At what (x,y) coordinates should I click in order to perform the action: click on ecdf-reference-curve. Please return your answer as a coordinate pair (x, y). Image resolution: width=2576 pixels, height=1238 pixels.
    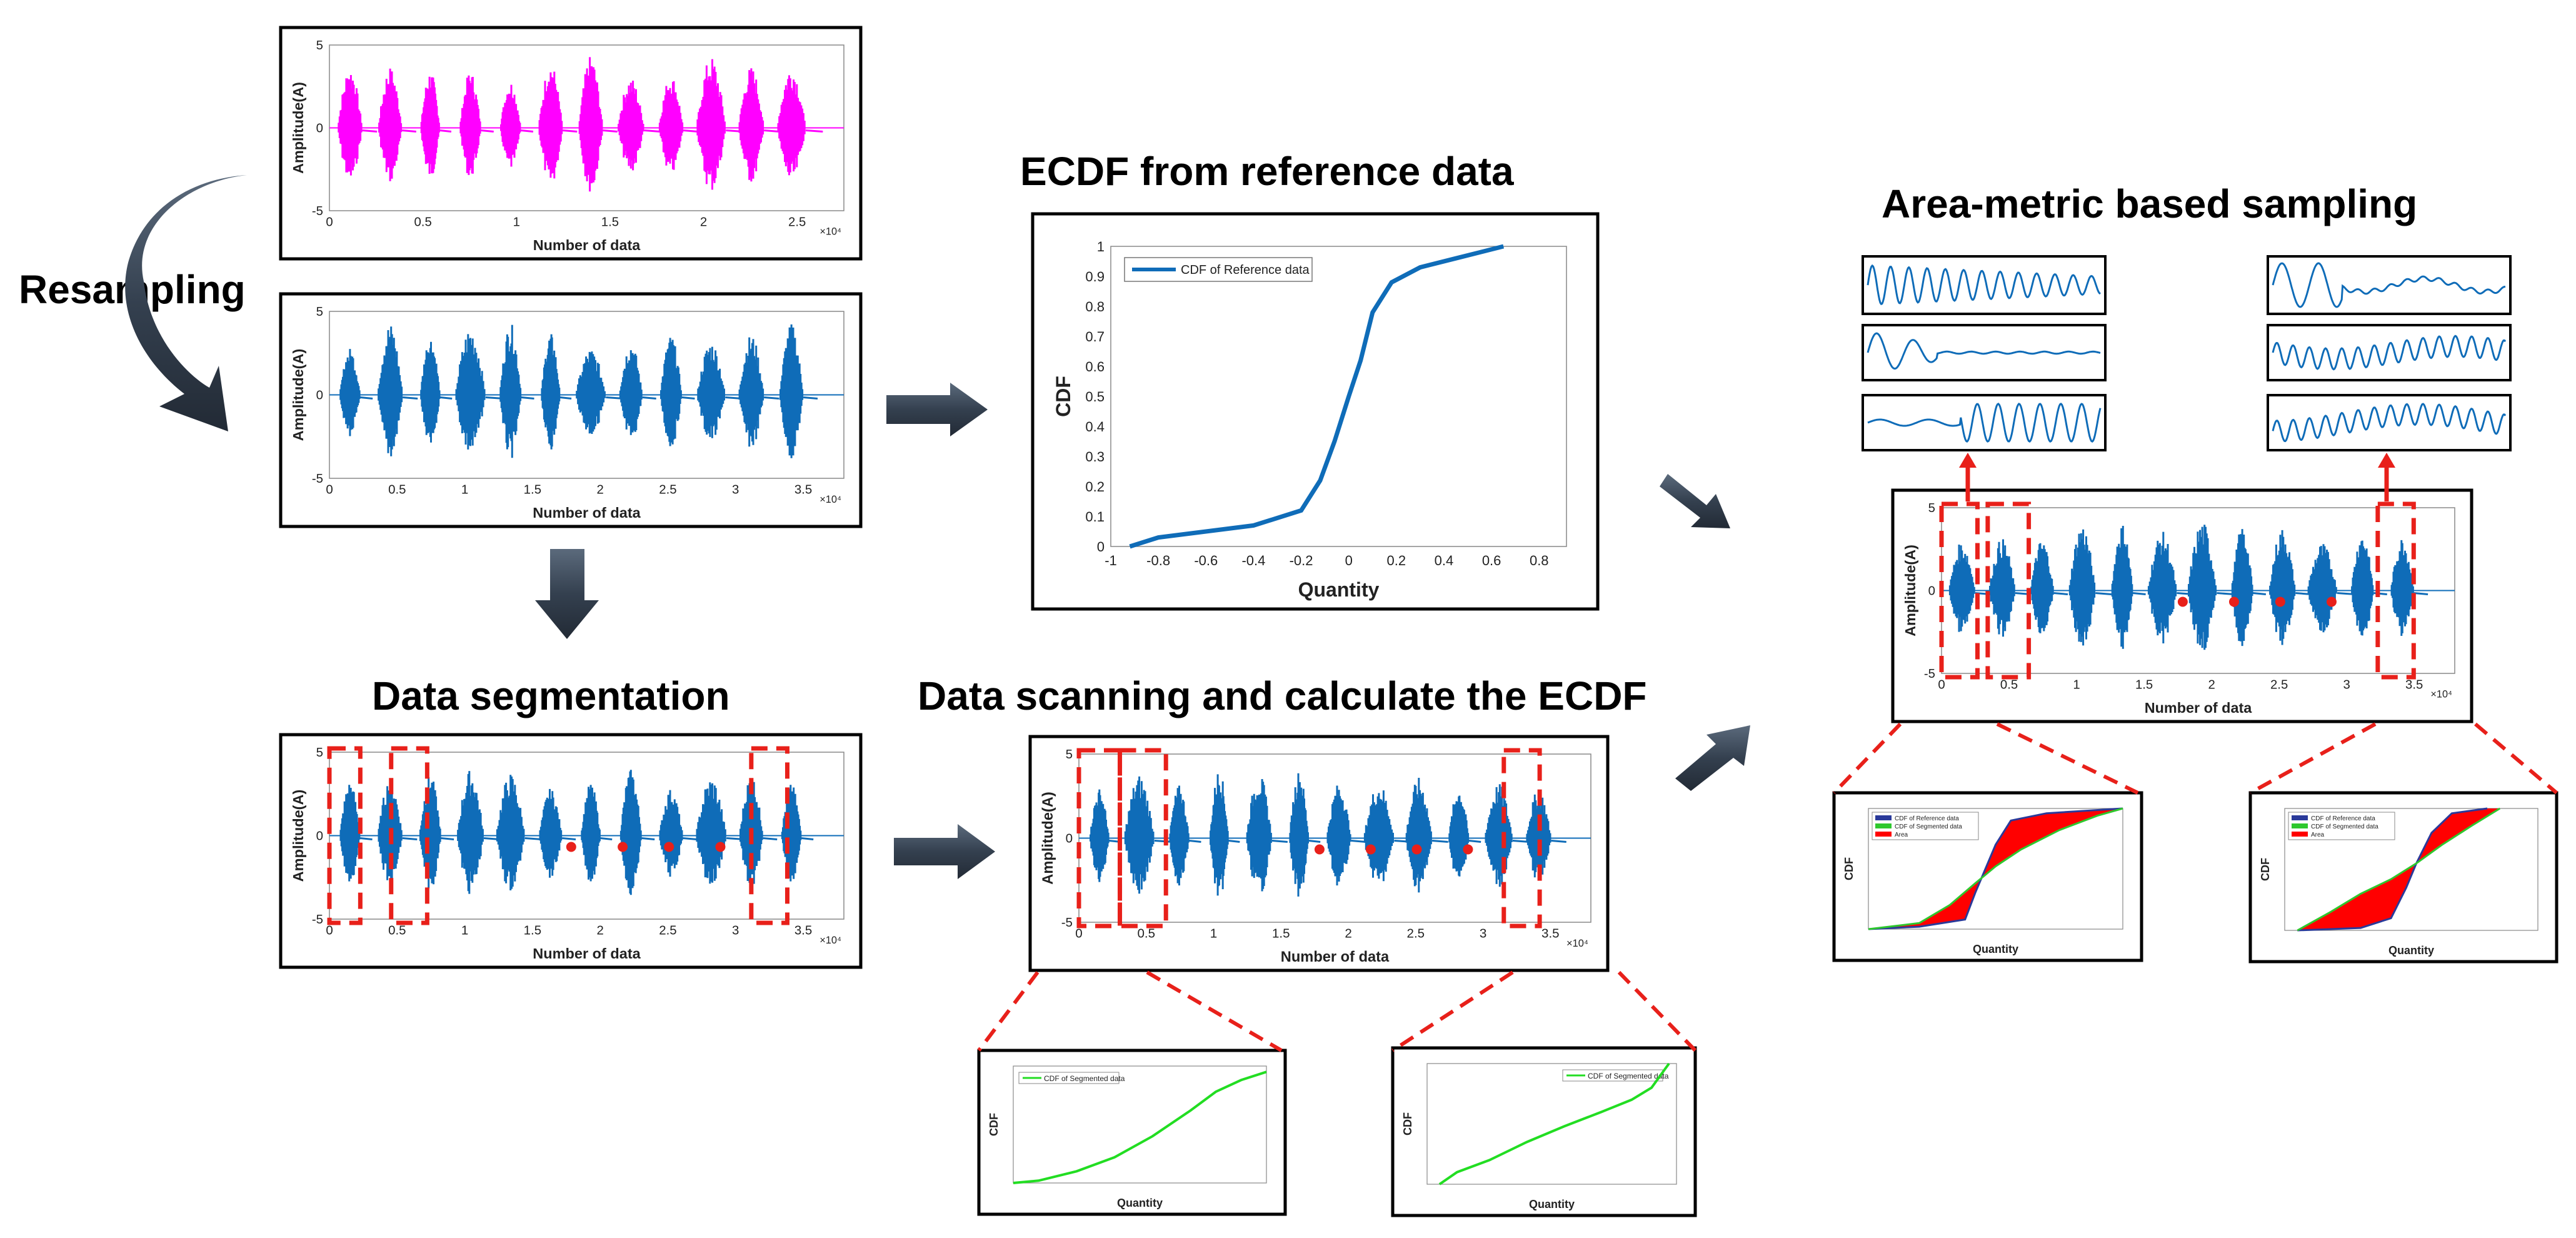
    Looking at the image, I should click on (1317, 396).